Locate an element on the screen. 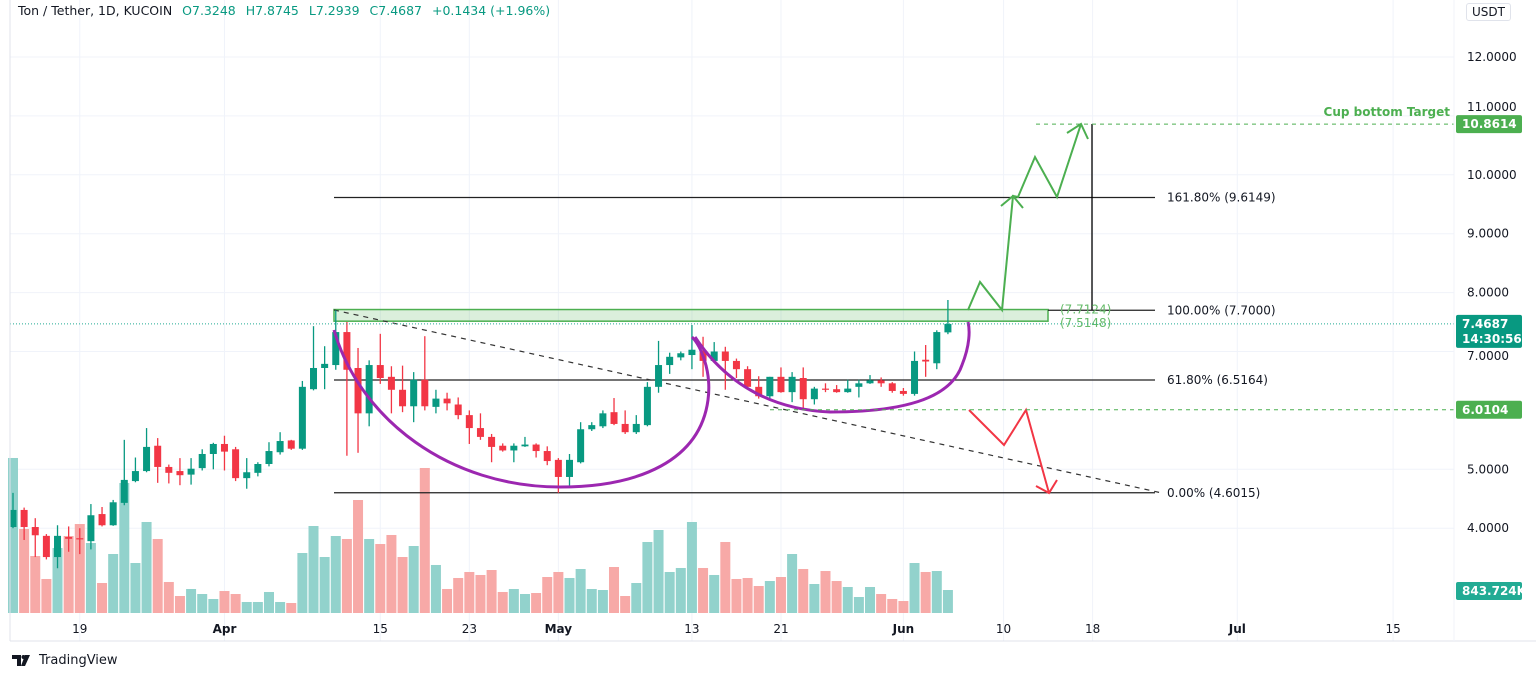 This screenshot has width=1536, height=680. last-price-box-text: 7.4687 is located at coordinates (1485, 324).